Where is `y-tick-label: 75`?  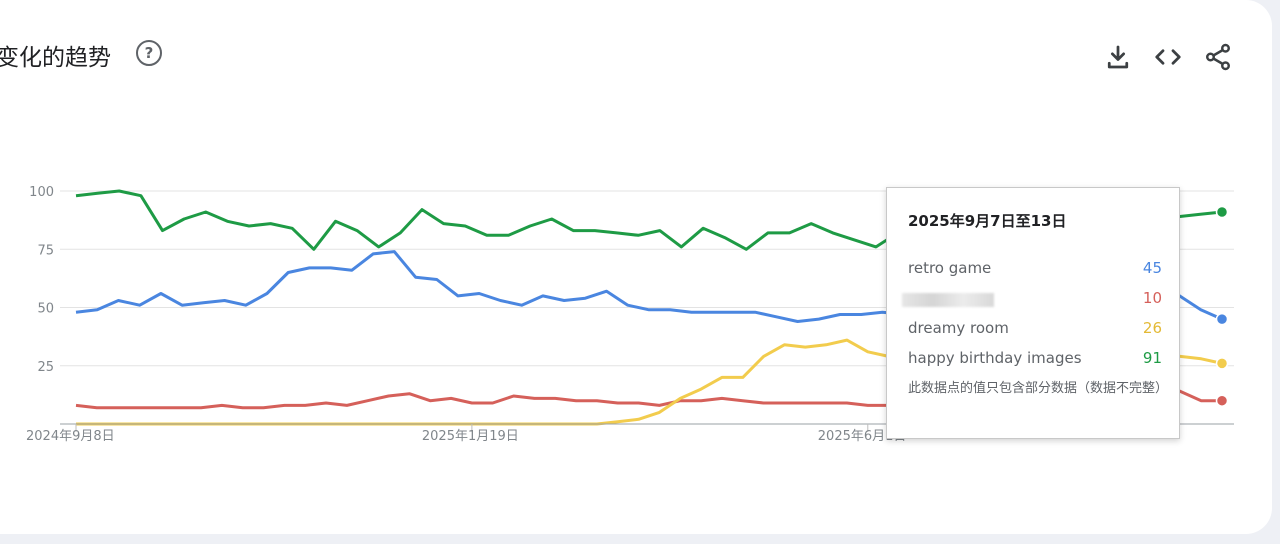 y-tick-label: 75 is located at coordinates (45, 250).